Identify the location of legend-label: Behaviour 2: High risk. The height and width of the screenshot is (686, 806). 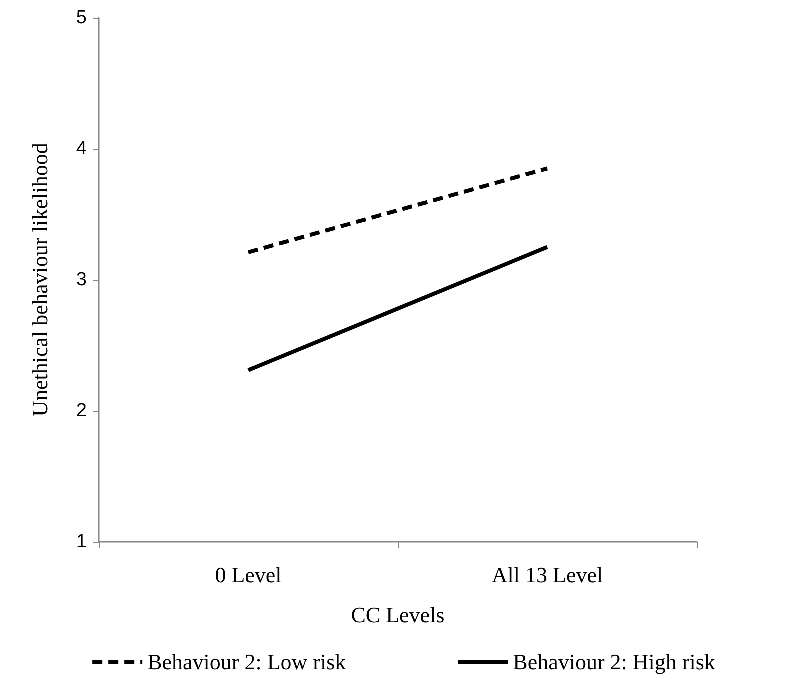
(614, 662).